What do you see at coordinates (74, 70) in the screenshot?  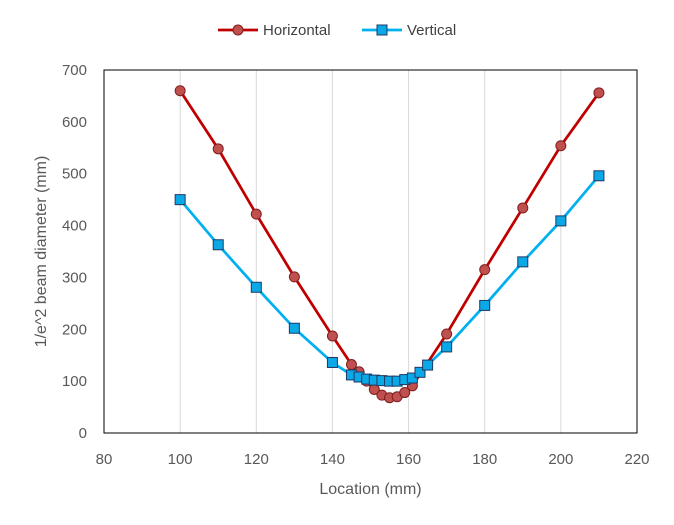 I see `y-tick-label: 700` at bounding box center [74, 70].